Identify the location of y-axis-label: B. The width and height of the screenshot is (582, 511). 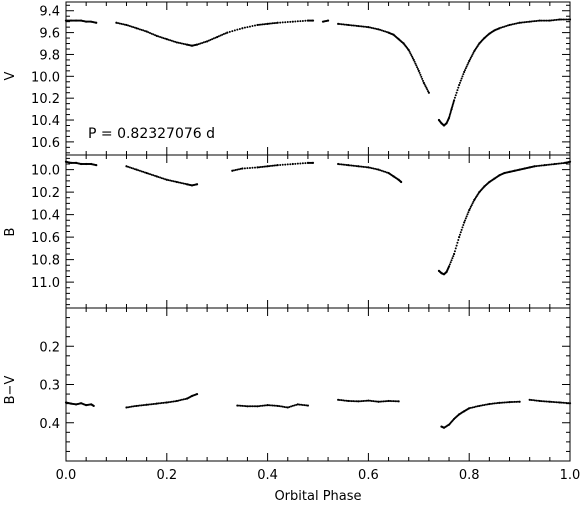
(10, 232).